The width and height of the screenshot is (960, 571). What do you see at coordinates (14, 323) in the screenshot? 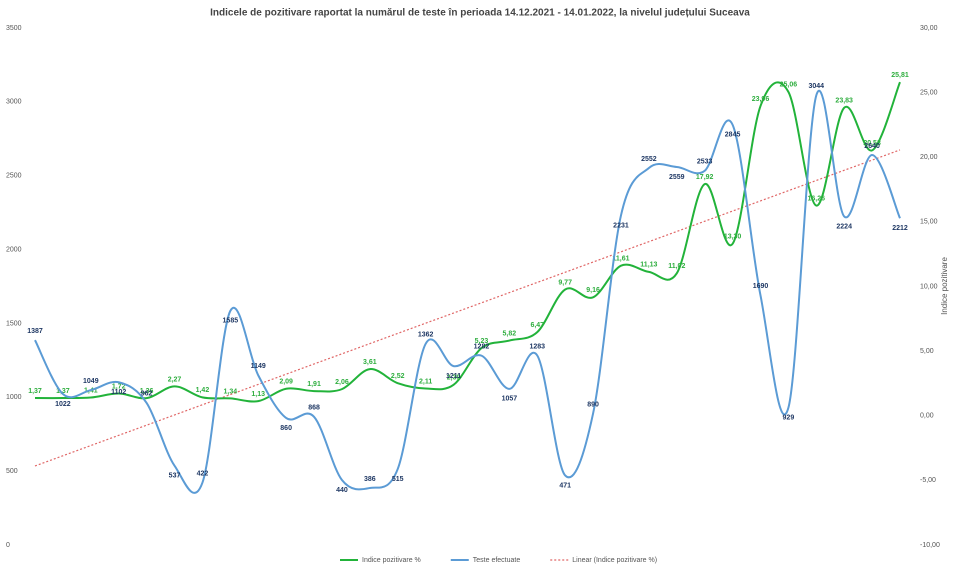
I see `y-tick-label: 1500` at bounding box center [14, 323].